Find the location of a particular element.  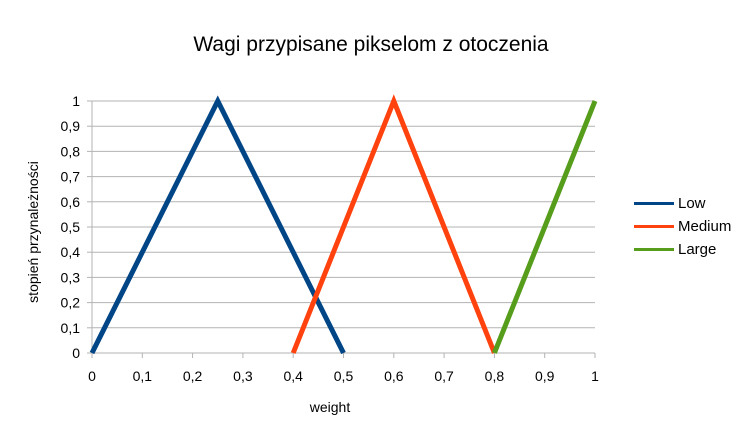

x-tick-label: 0 is located at coordinates (92, 376).